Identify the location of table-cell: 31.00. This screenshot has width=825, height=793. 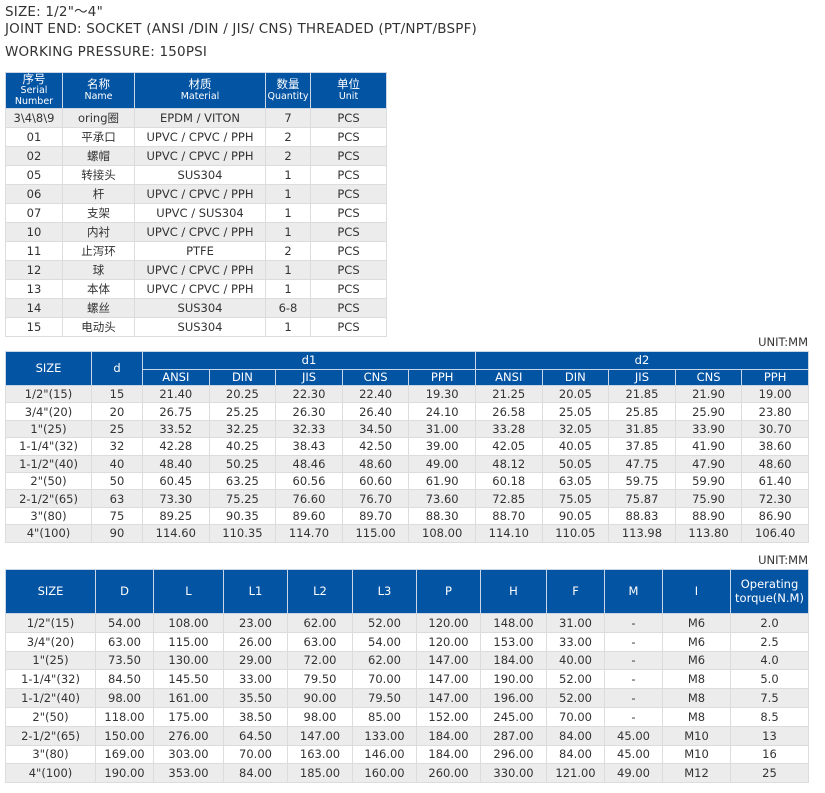
(442, 429).